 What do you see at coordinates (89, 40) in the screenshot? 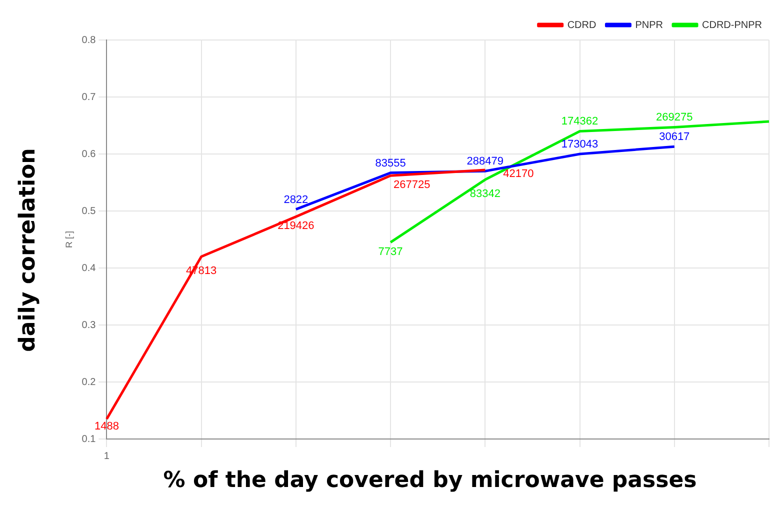
I see `y-tick-label: 0.8` at bounding box center [89, 40].